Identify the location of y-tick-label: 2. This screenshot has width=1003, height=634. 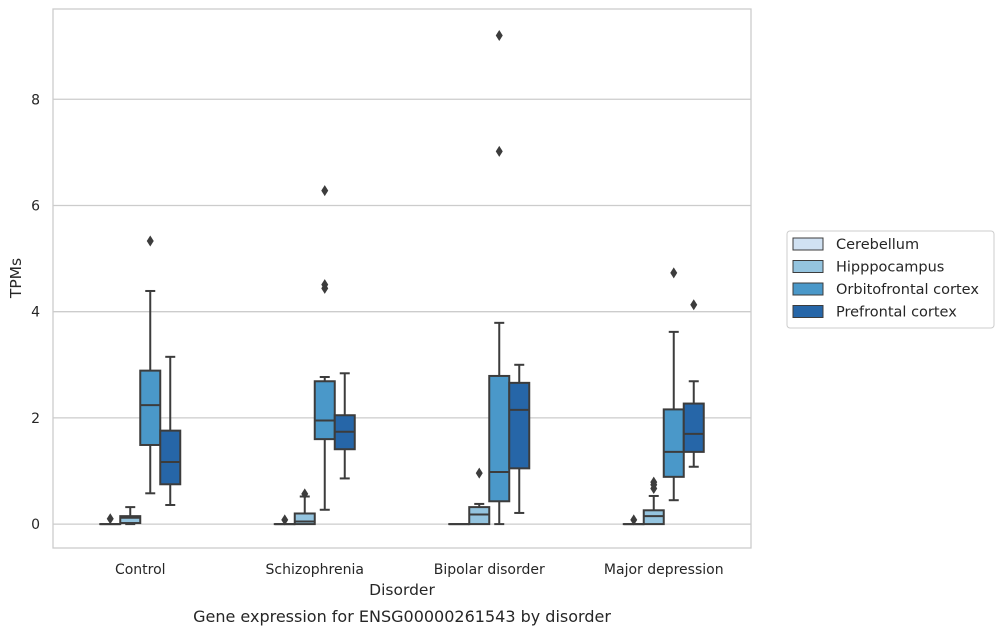
(35, 419).